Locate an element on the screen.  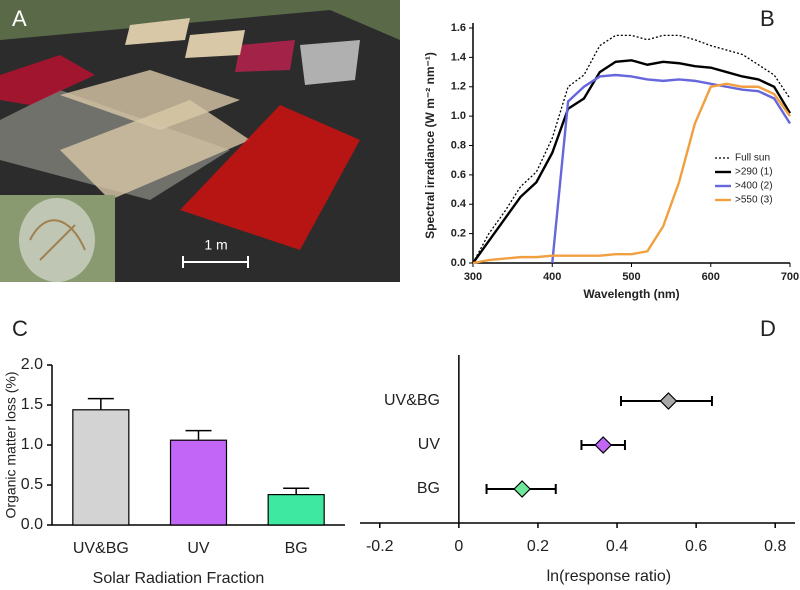
x-tick-label: 0.6 is located at coordinates (696, 546).